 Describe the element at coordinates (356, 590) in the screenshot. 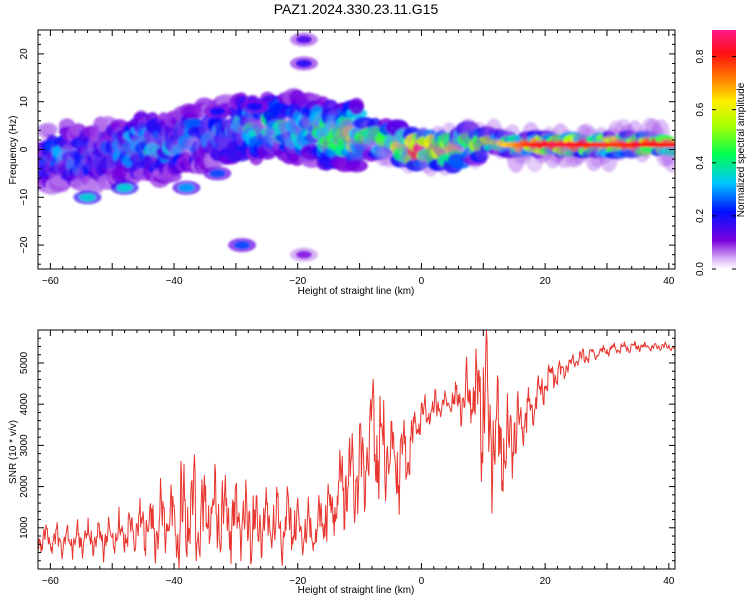

I see `snr-x-axis-label: Height of straight line (km)` at that location.